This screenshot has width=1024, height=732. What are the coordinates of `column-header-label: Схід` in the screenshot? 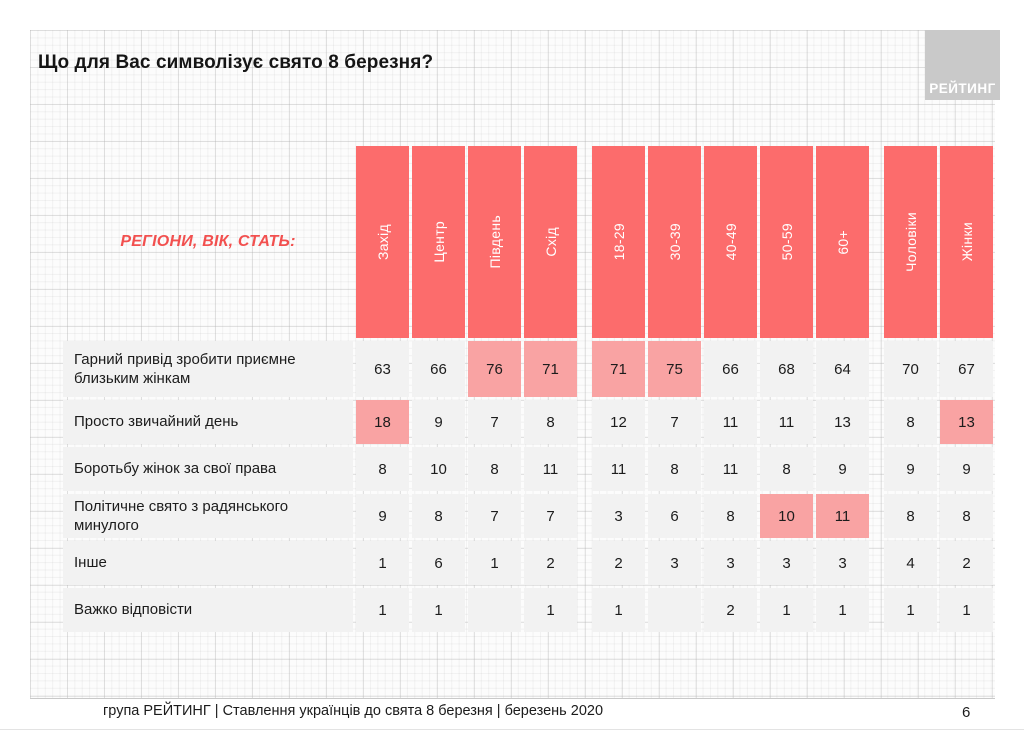 It's located at (550, 242).